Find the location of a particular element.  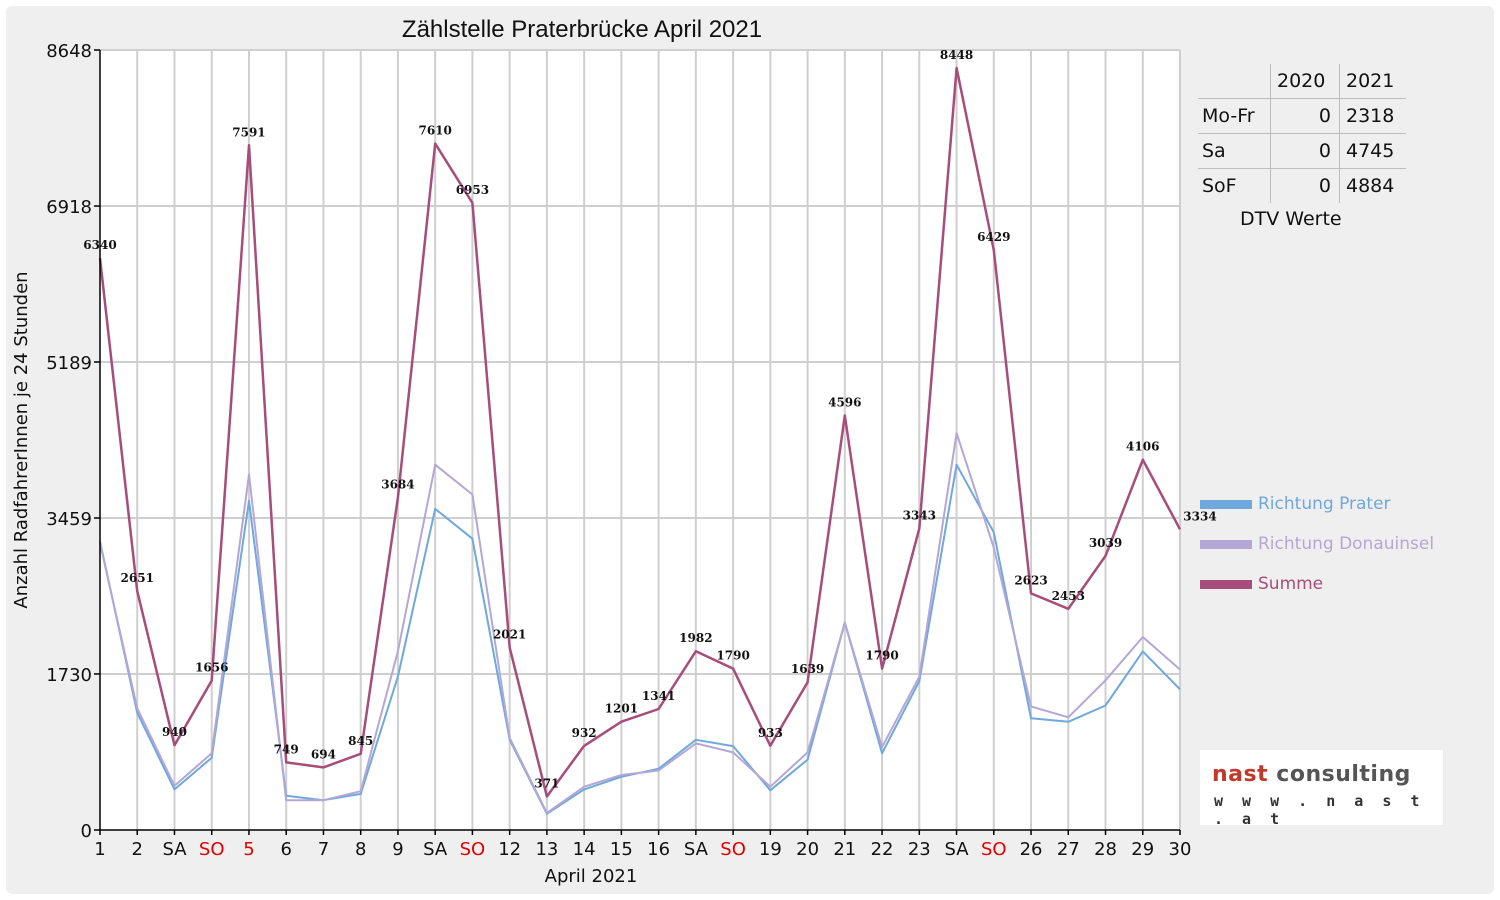

dtv-header-blank is located at coordinates (1234, 81).